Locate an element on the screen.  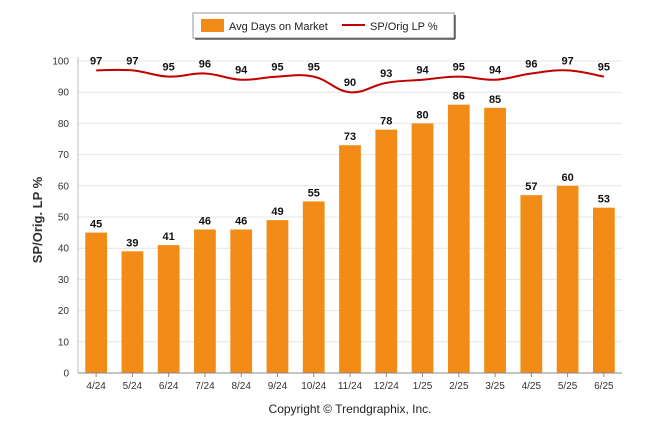
bar-7/24 is located at coordinates (205, 301).